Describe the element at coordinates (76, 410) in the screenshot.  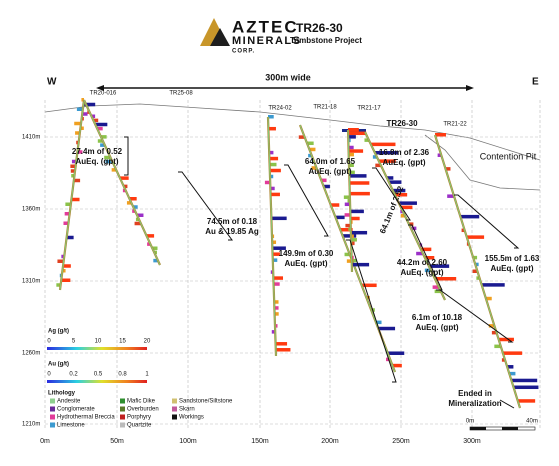
I see `legend-label: Conglomerate` at that location.